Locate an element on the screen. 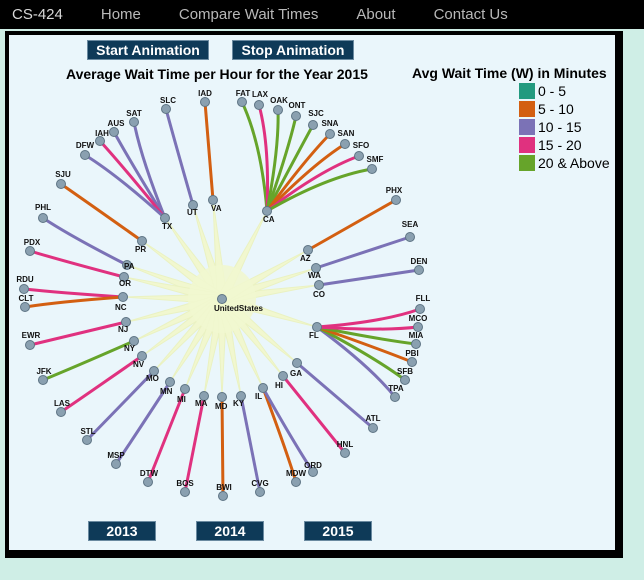 The image size is (644, 580). airport-label: BOS is located at coordinates (185, 483).